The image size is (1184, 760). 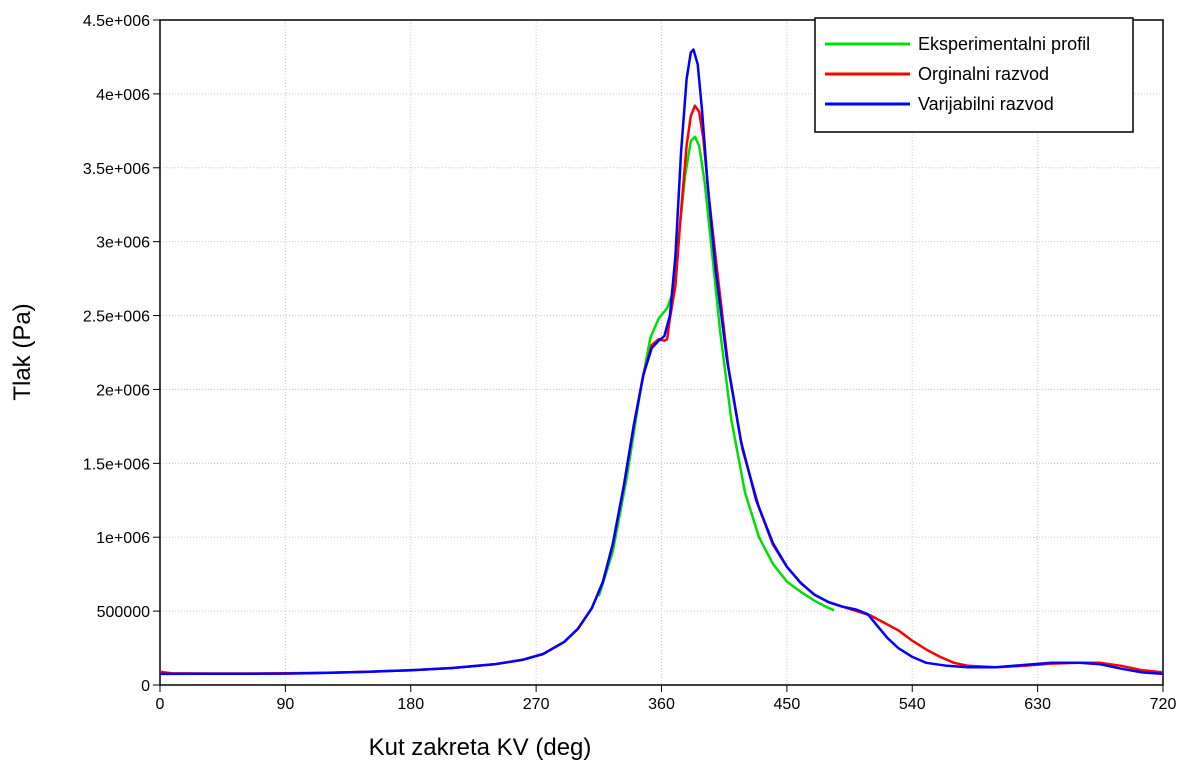 What do you see at coordinates (123, 243) in the screenshot?
I see `y-tick-label: 3e+006` at bounding box center [123, 243].